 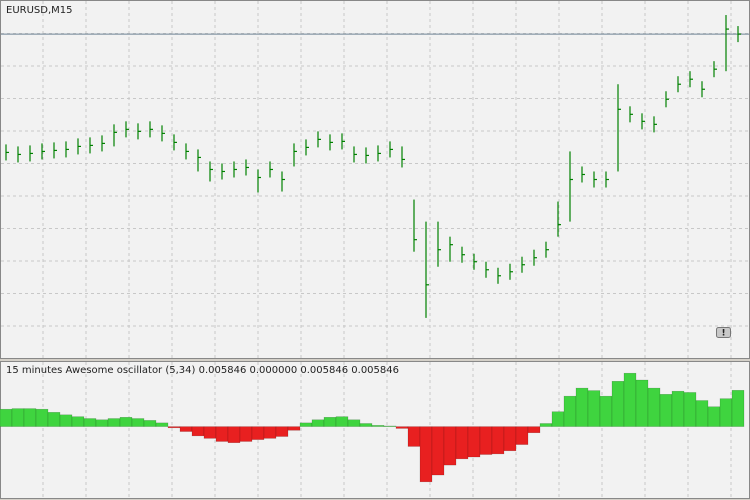 I want to click on alert-button-box, so click(x=723, y=332).